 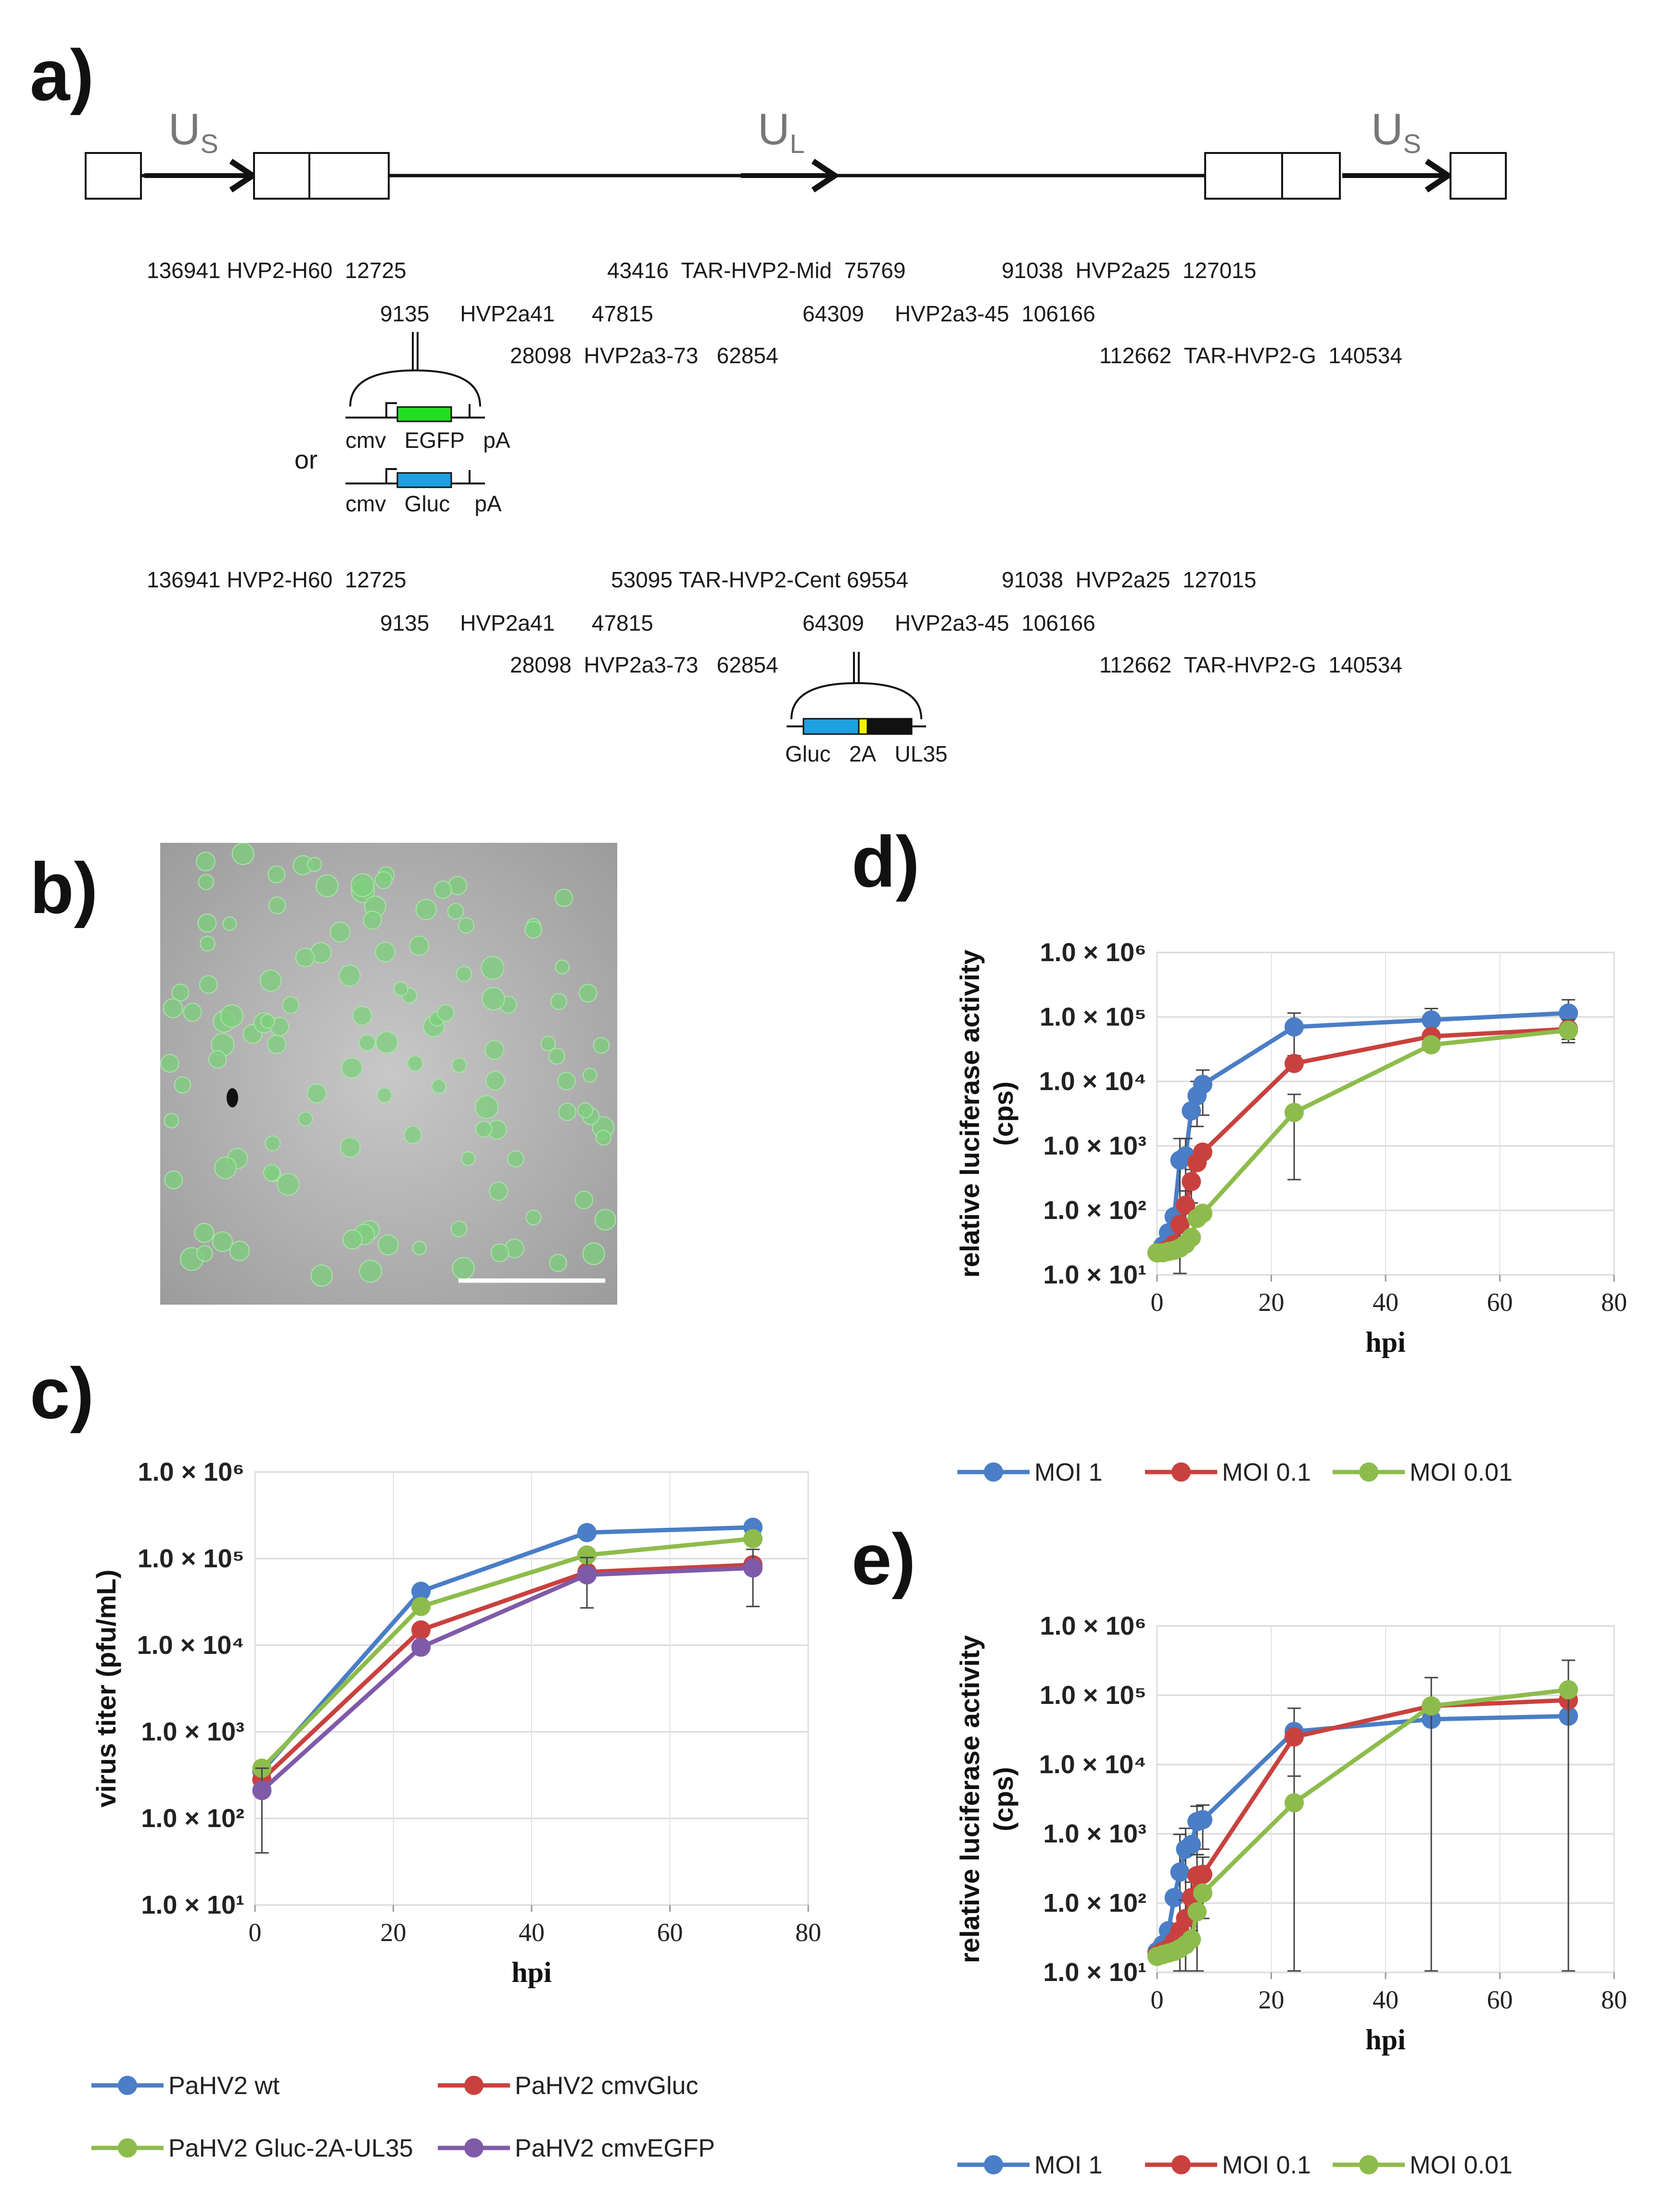 I want to click on cell-cluster, so click(x=388, y=1065).